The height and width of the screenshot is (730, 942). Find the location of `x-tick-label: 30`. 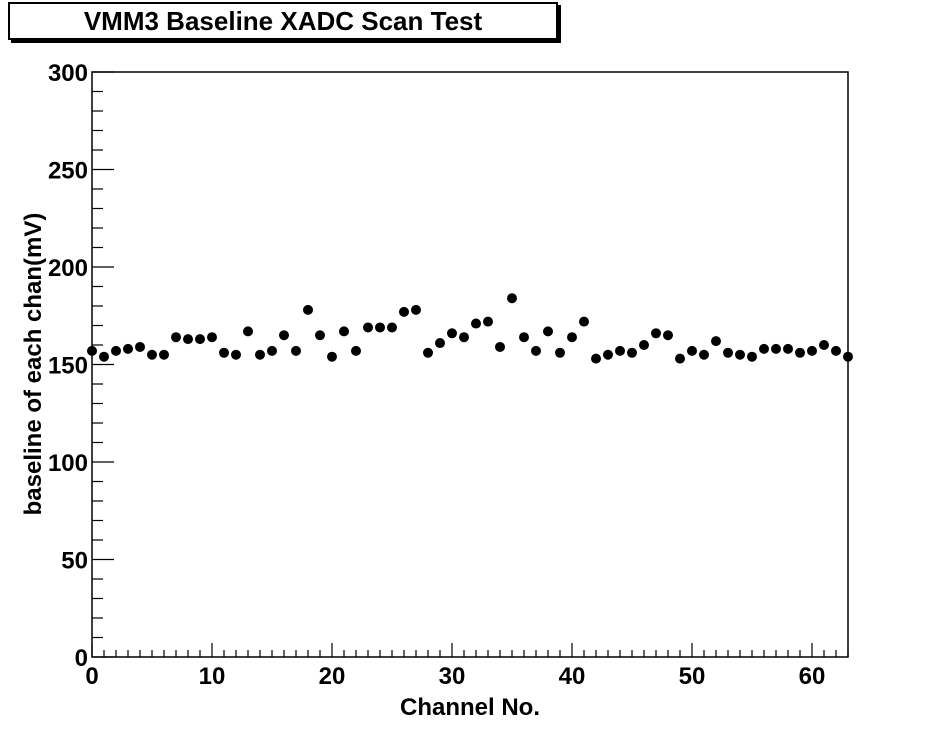

x-tick-label: 30 is located at coordinates (452, 676).